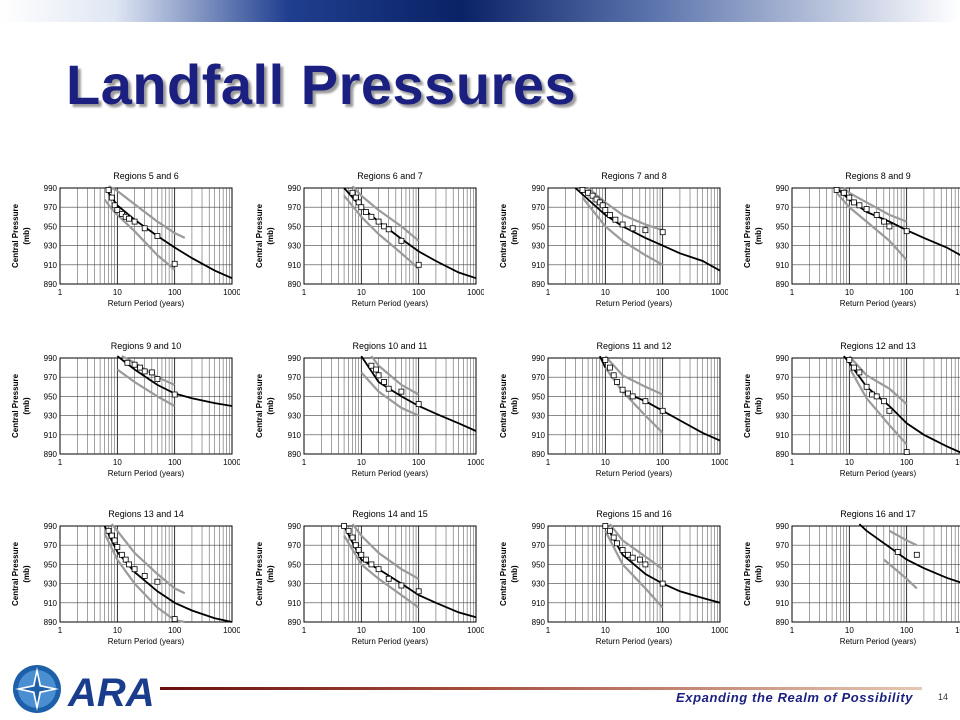  Describe the element at coordinates (390, 514) in the screenshot. I see `chart-title: Regions 14 and 15` at that location.